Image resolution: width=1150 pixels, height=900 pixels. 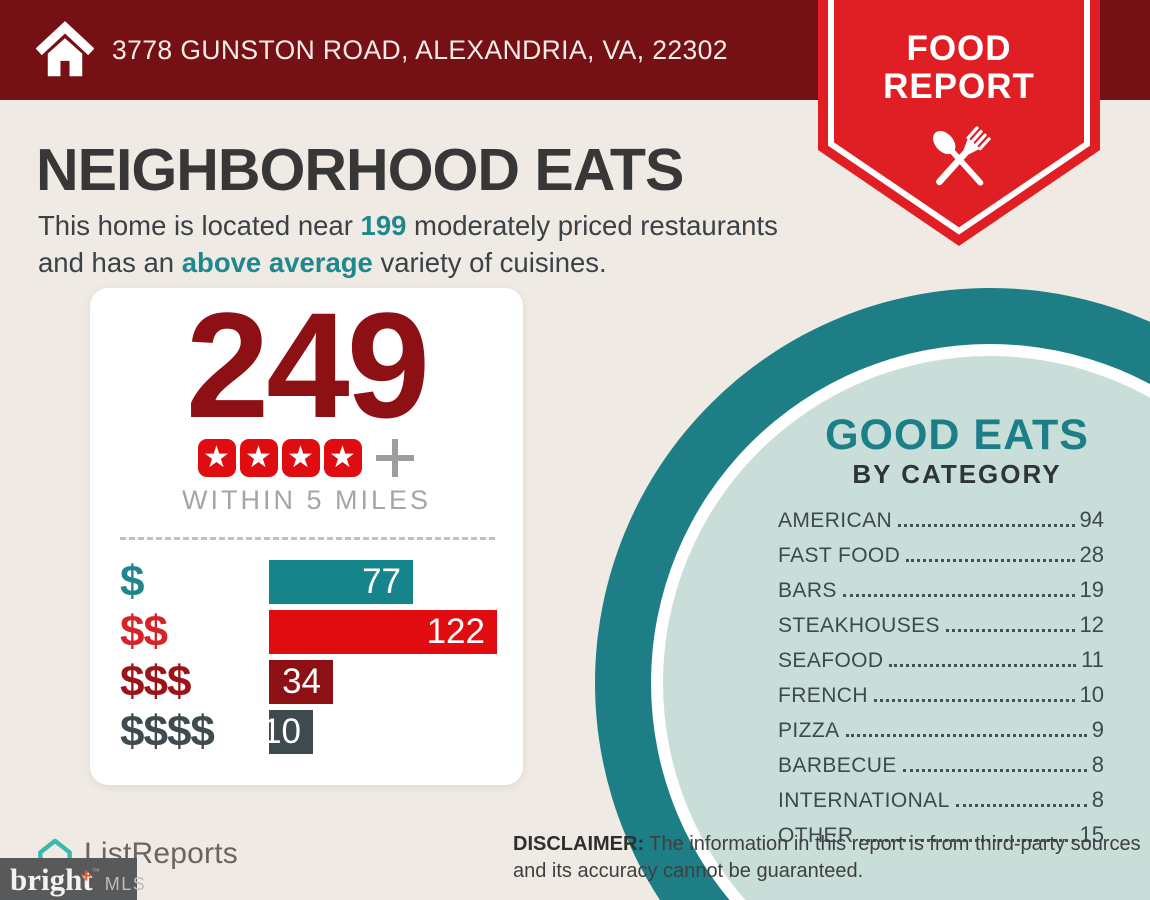 I want to click on price-tier-row: $$$ 34, so click(x=308, y=681).